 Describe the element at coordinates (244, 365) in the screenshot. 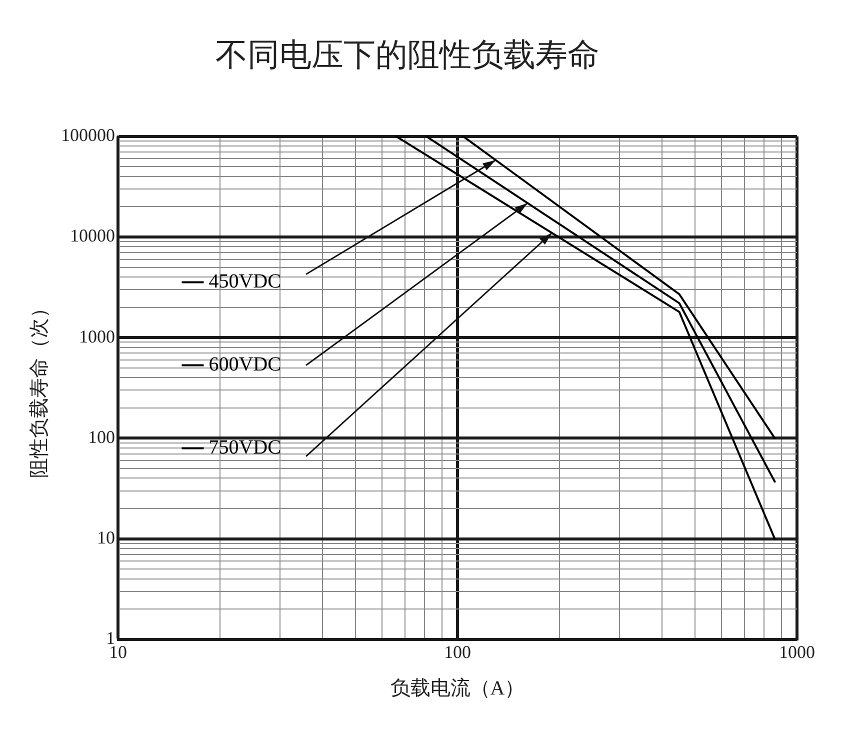

I see `legend-label: 600VDC` at that location.